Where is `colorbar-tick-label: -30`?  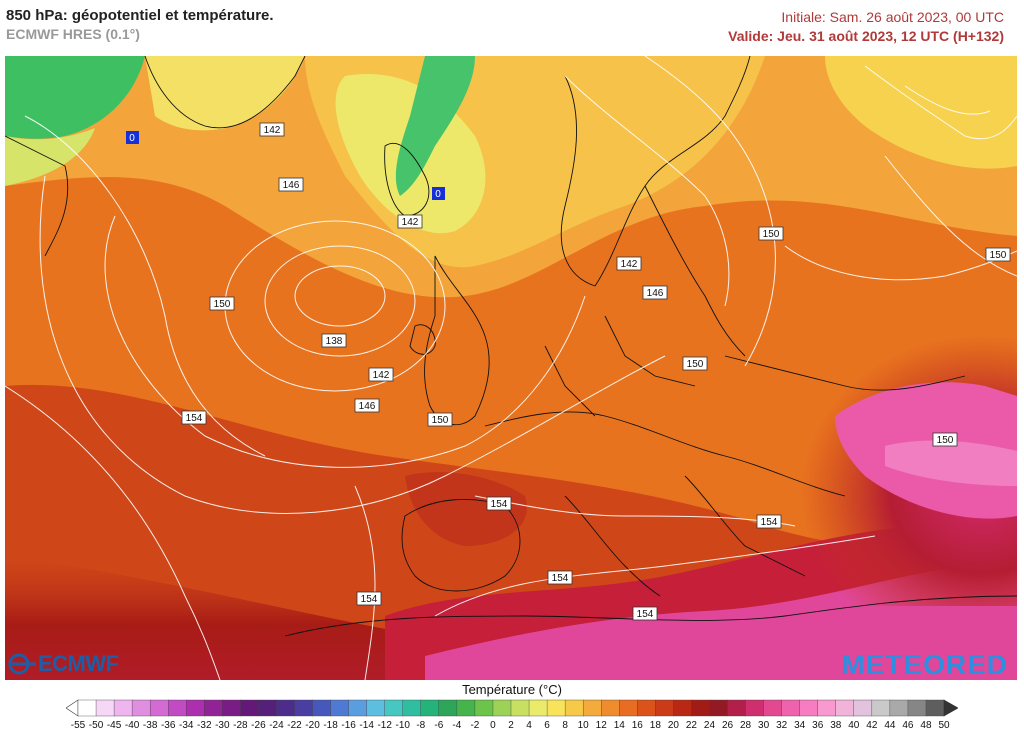
colorbar-tick-label: -30 is located at coordinates (222, 725).